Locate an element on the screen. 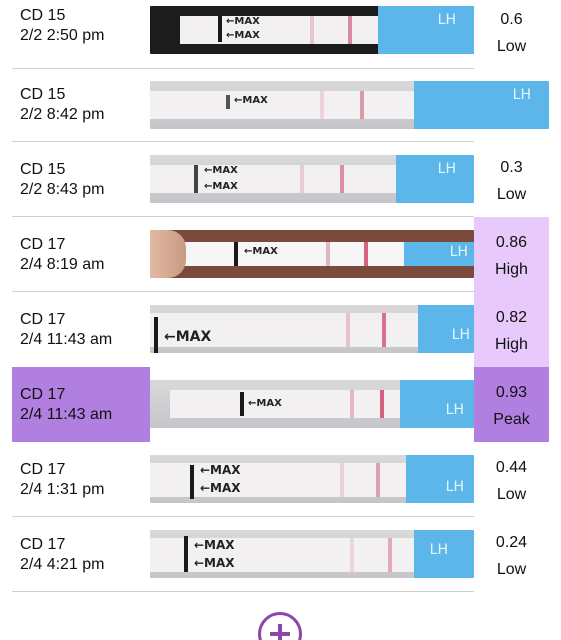  entry-datetime: 2/4 4:21 pm is located at coordinates (62, 564).